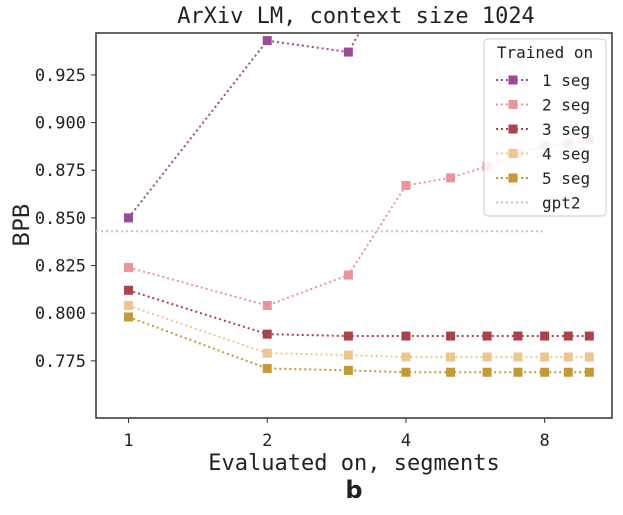 This screenshot has height=515, width=623. I want to click on series-line-1-seg, so click(244, 126).